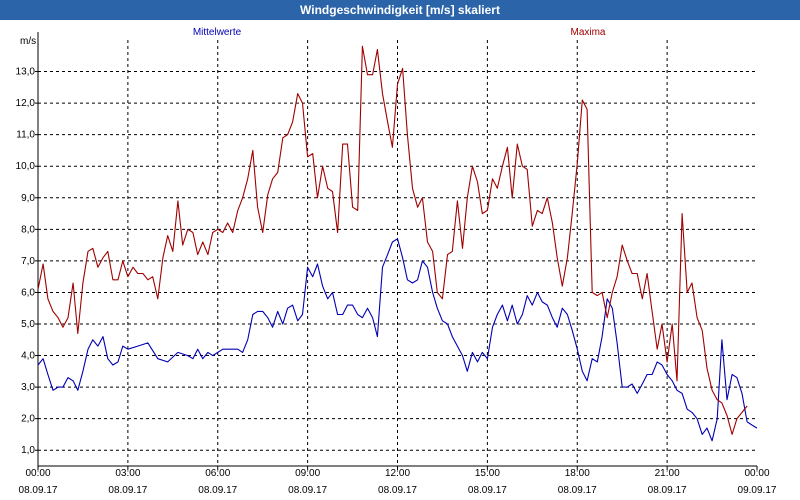 The image size is (800, 500). I want to click on y-tick-label: 1,0, so click(28, 450).